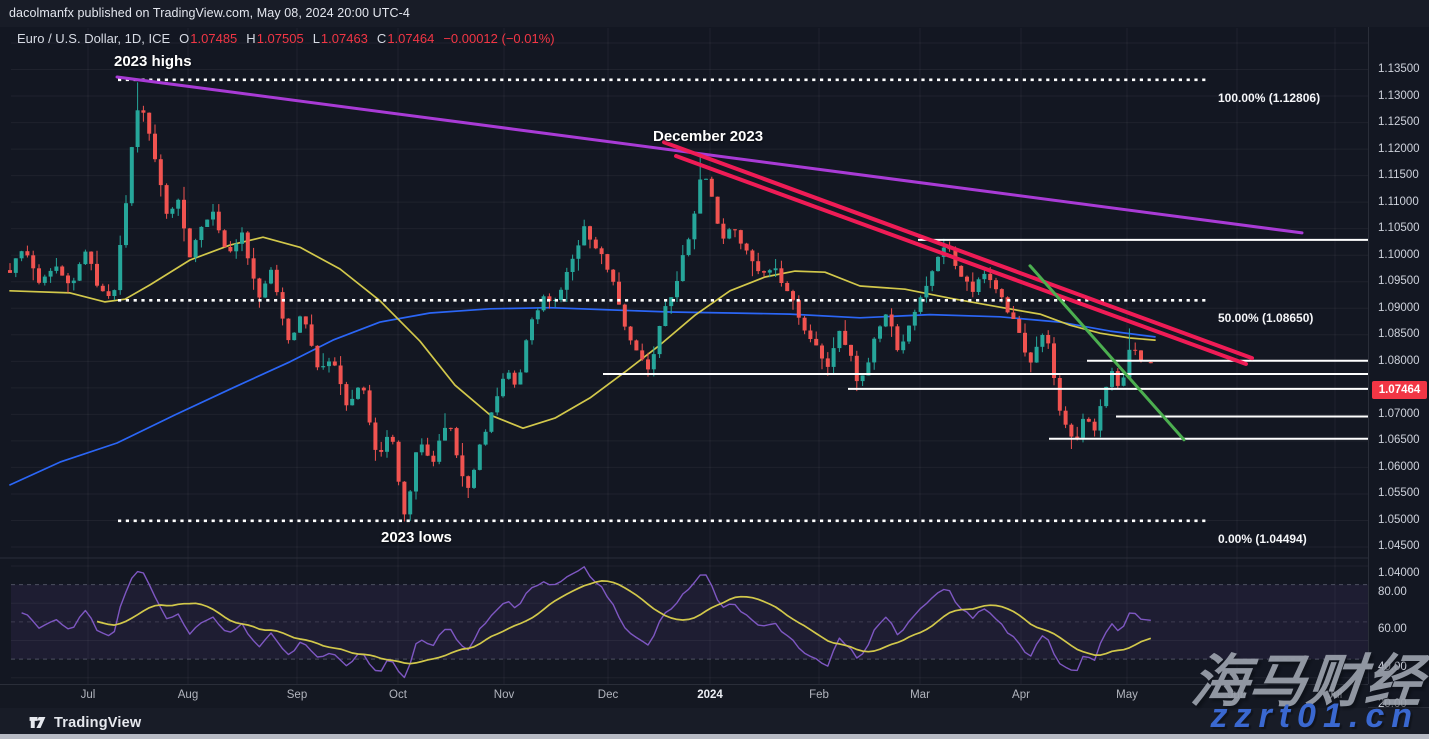 This screenshot has height=739, width=1429. What do you see at coordinates (1399, 122) in the screenshot?
I see `price-axis-tick: 1.12500` at bounding box center [1399, 122].